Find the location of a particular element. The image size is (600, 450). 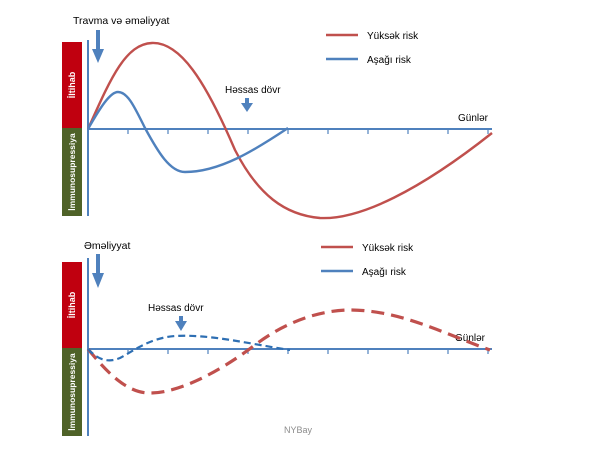

event-label: Əməliyyat is located at coordinates (107, 246).